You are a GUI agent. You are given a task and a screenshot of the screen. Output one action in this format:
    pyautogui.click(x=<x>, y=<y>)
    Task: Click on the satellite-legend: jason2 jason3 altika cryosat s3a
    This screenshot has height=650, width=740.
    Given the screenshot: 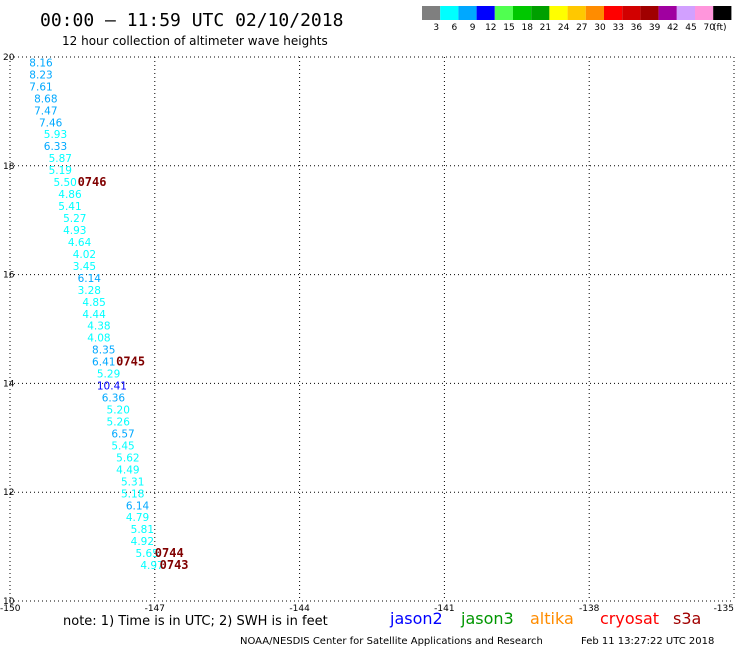 What is the action you would take?
    pyautogui.click(x=545, y=618)
    